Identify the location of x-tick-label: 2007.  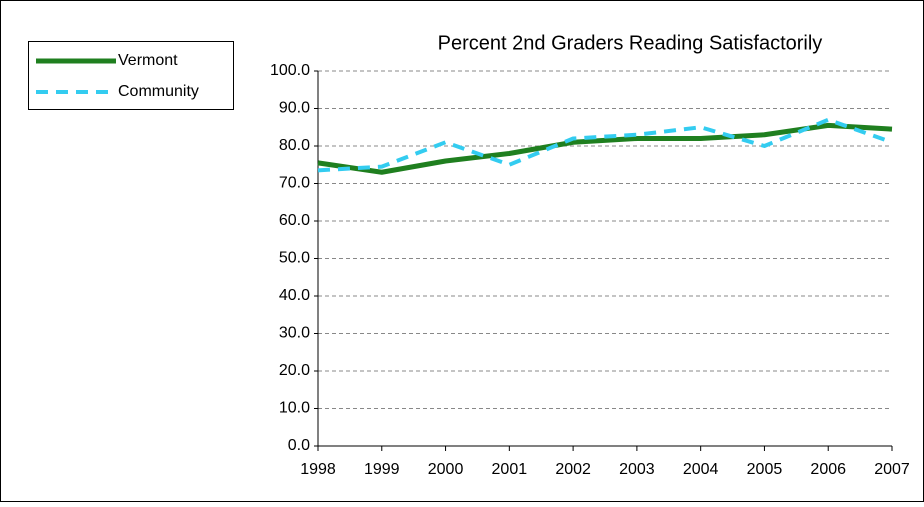
(892, 469).